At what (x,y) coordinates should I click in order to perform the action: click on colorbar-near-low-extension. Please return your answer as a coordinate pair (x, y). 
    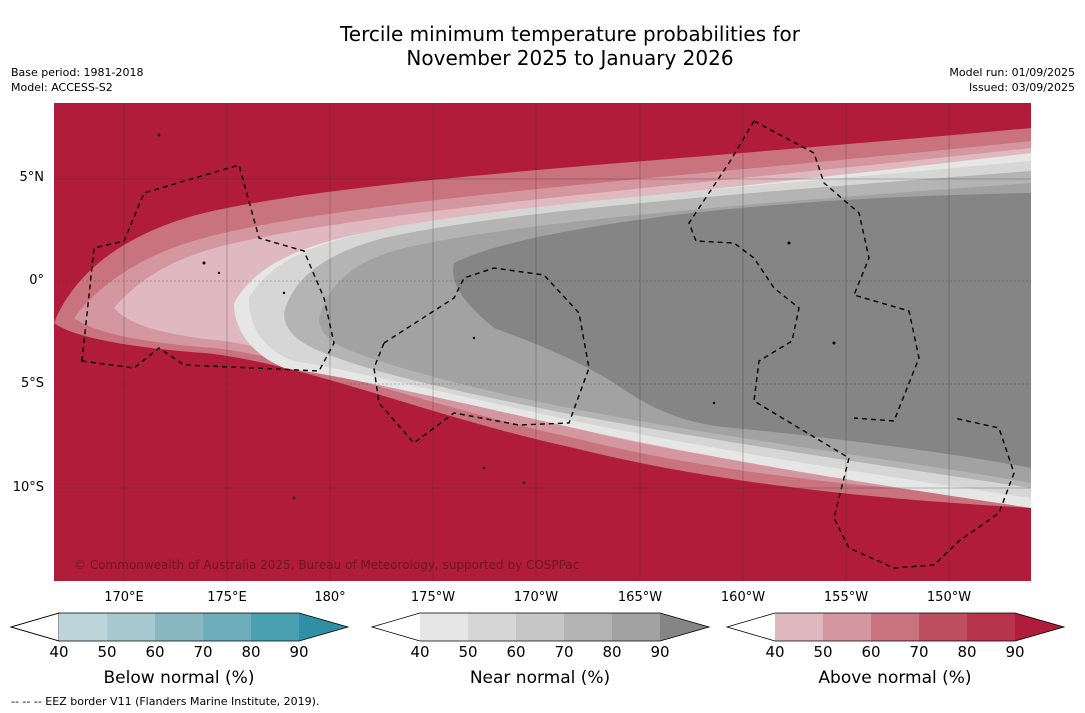
    Looking at the image, I should click on (396, 627).